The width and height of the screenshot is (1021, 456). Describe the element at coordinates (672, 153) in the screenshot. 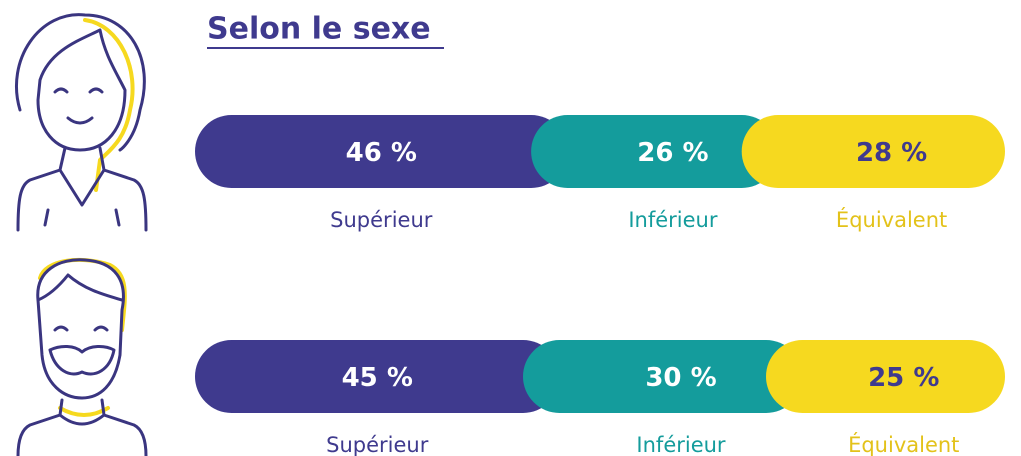

I see `value-label: 26 %` at that location.